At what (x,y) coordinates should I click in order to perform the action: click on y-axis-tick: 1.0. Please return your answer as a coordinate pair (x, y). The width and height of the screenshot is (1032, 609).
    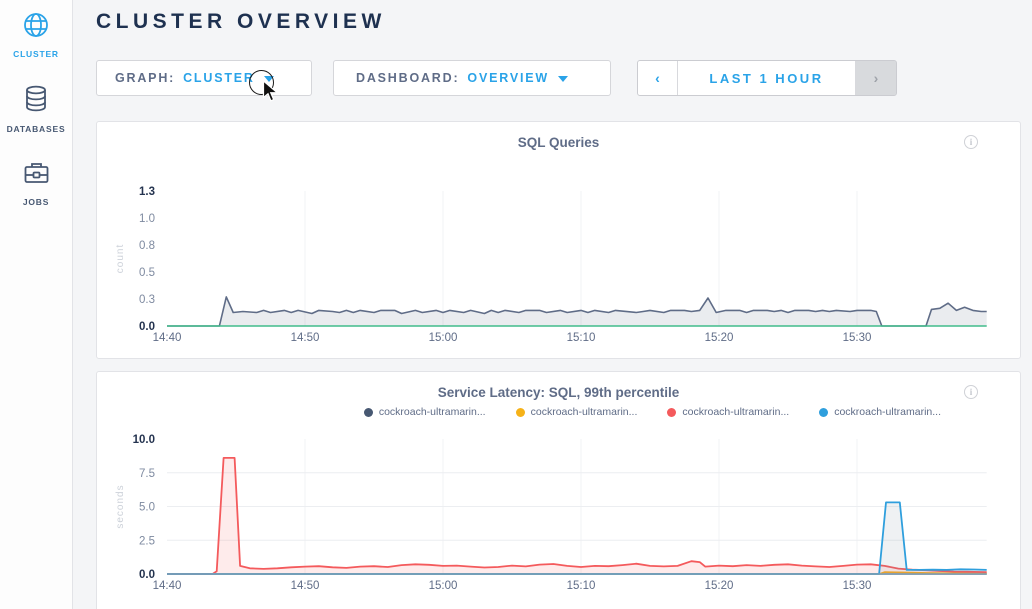
    Looking at the image, I should click on (147, 219).